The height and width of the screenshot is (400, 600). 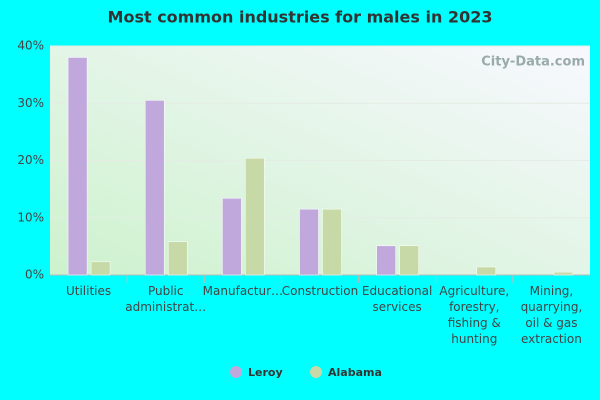 I want to click on watermark: City-Data.com, so click(x=533, y=62).